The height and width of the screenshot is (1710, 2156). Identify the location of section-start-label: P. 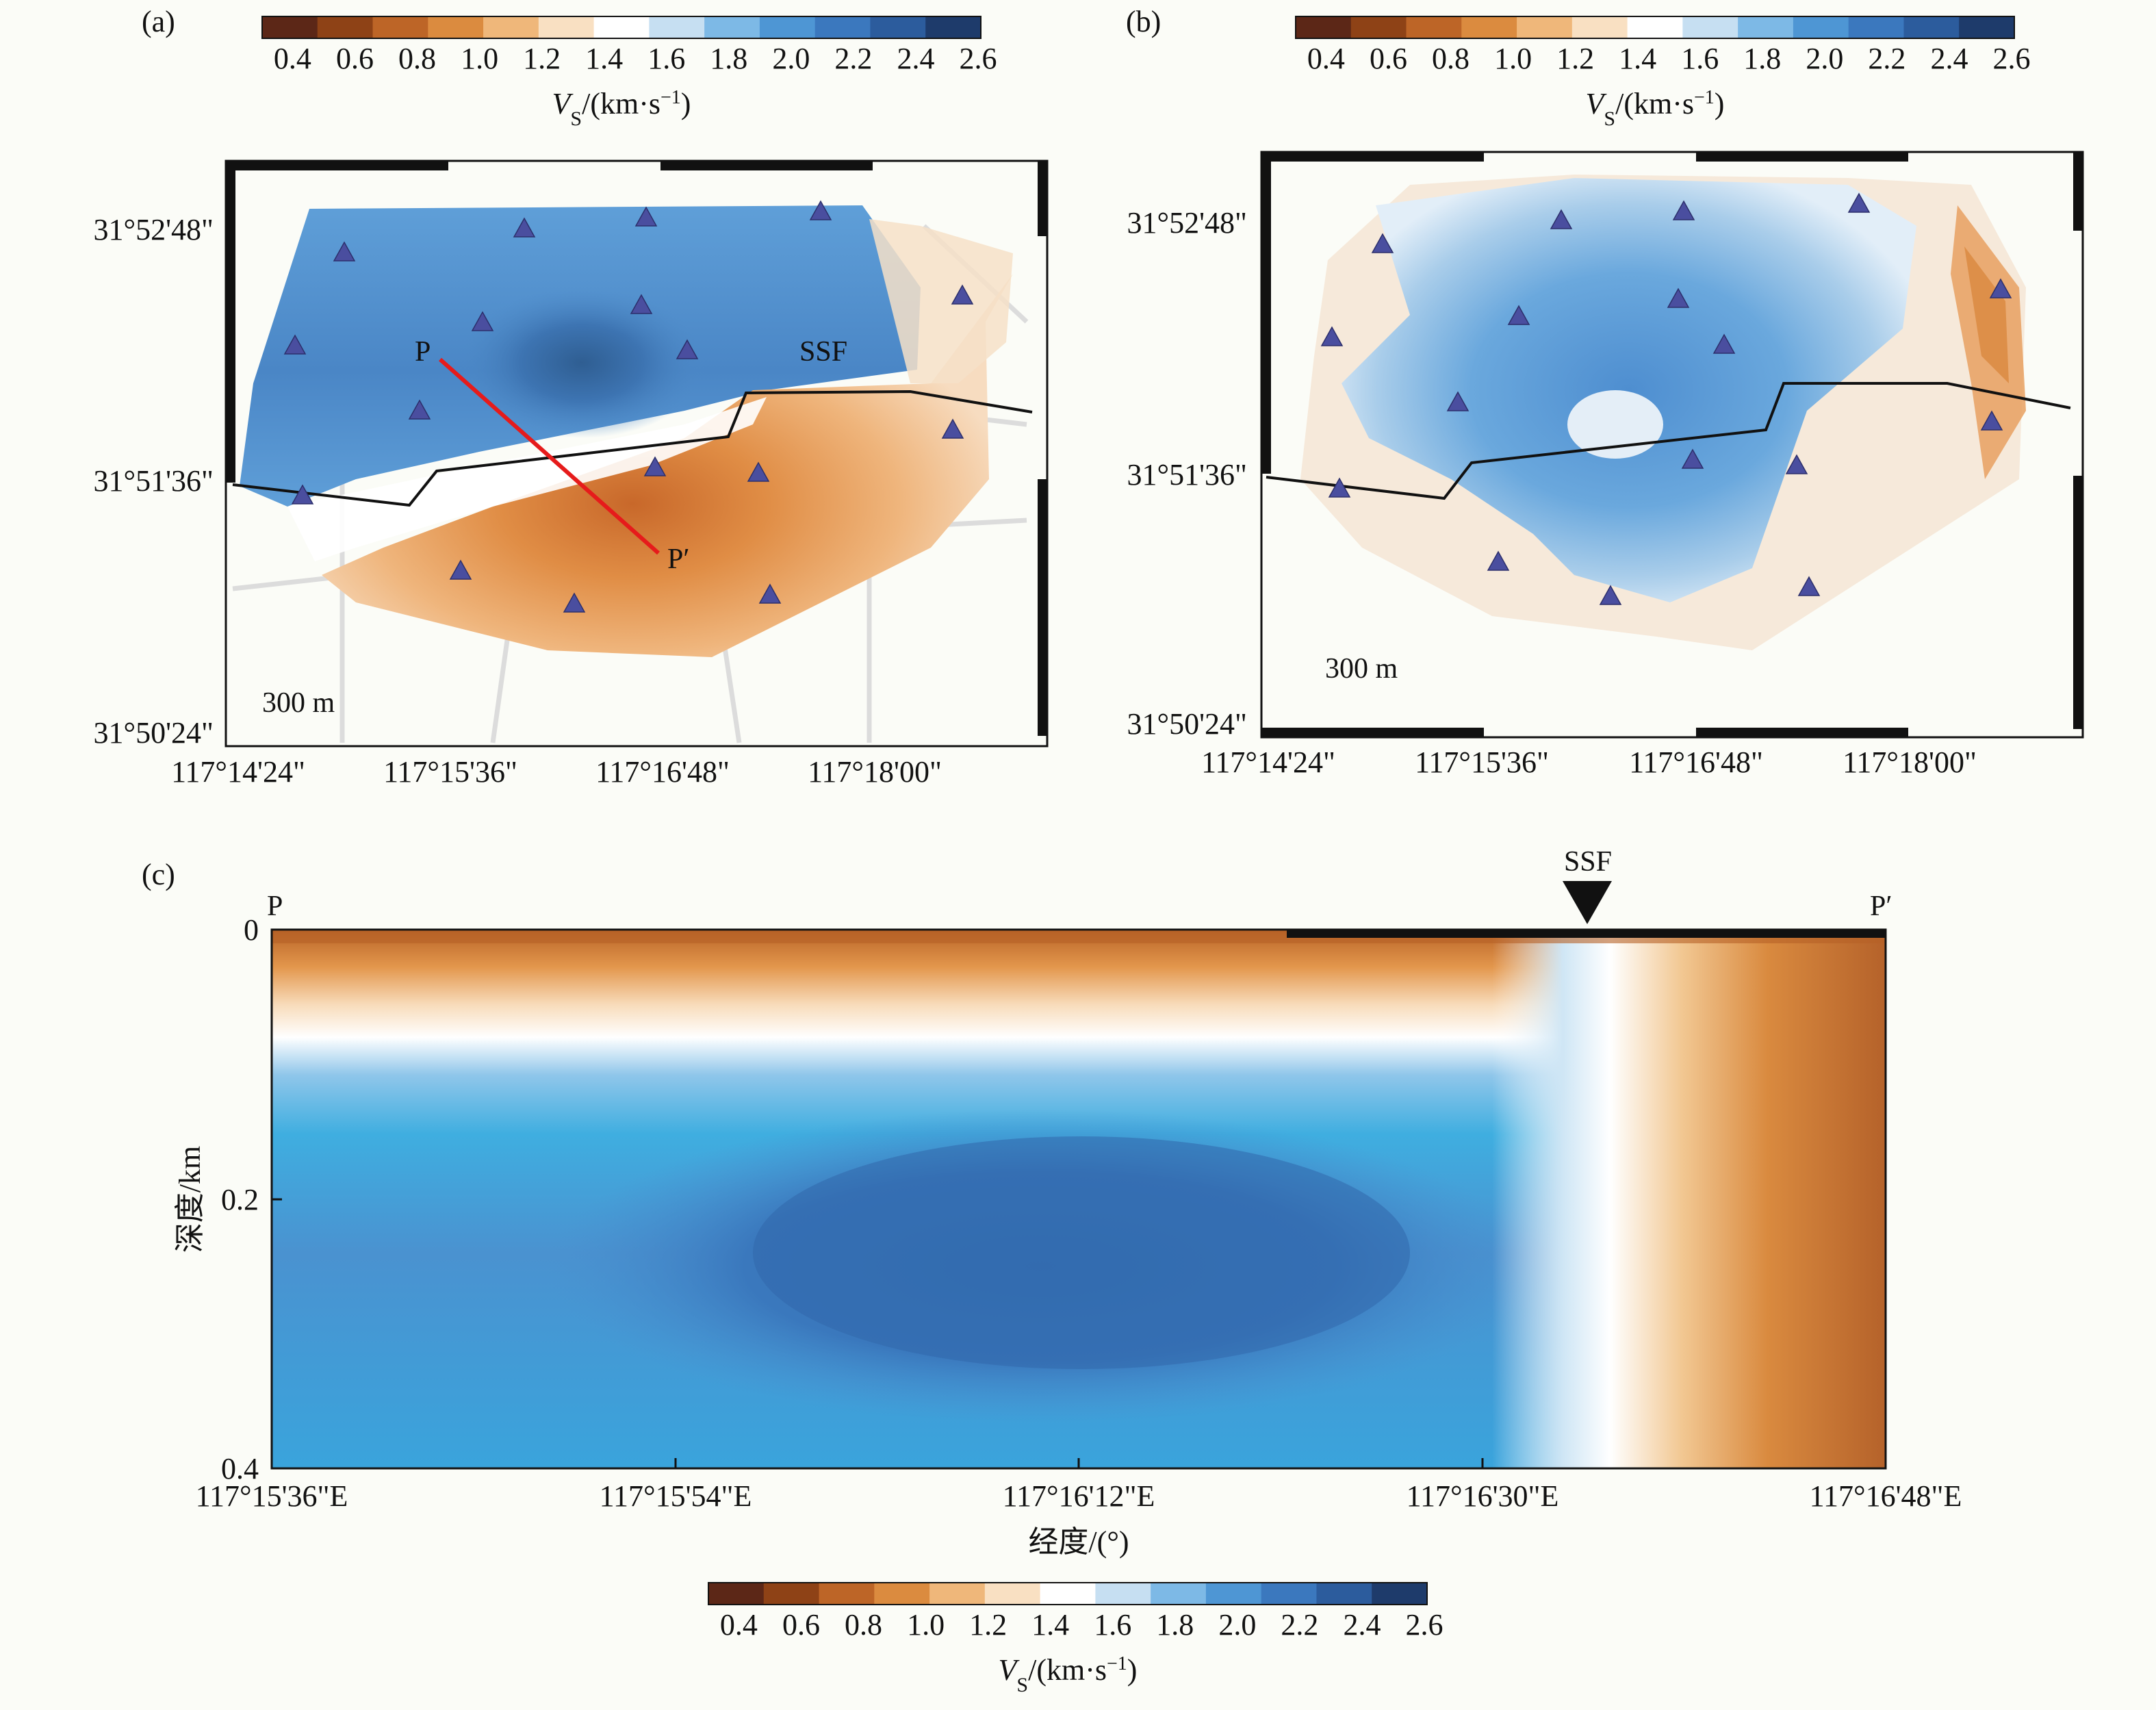
(275, 906).